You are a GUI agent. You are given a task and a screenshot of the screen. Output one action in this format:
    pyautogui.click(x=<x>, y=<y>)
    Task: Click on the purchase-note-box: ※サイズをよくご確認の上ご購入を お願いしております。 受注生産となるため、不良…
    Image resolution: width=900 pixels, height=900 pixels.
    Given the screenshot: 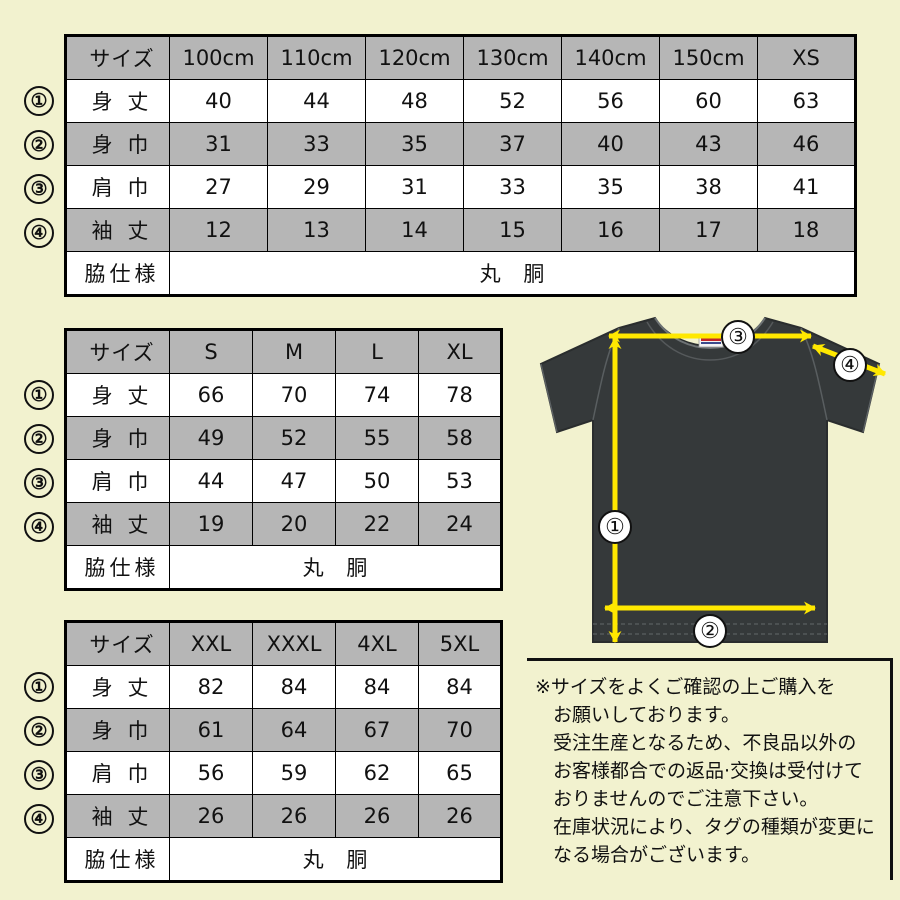 What is the action you would take?
    pyautogui.click(x=710, y=769)
    